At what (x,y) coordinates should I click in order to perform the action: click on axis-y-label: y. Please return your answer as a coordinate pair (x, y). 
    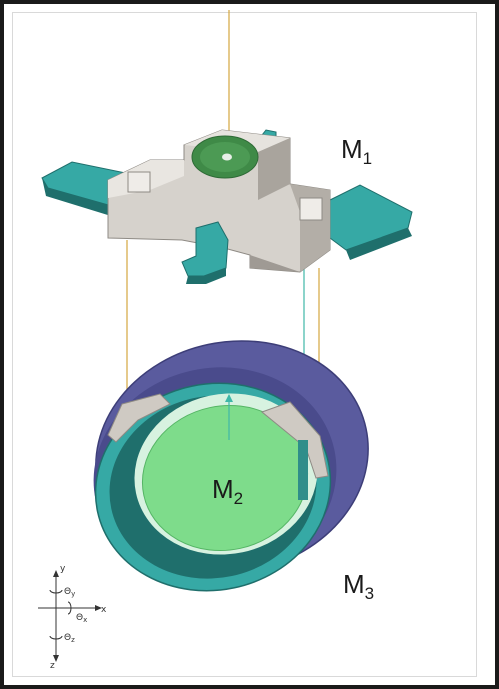
    Looking at the image, I should click on (63, 569).